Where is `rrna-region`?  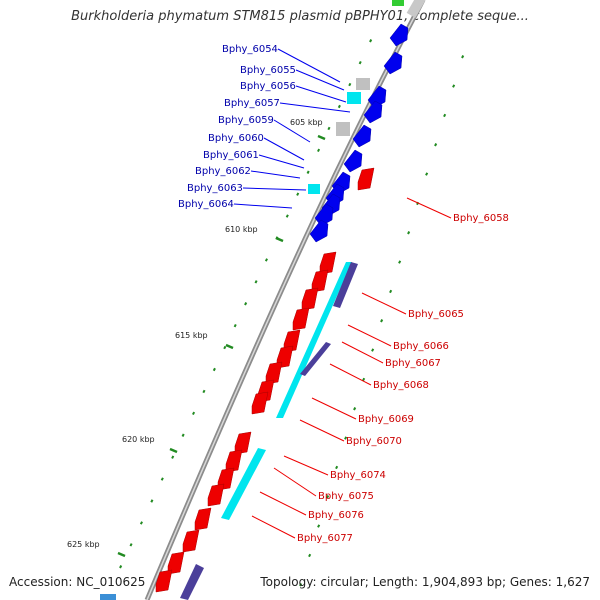
rrna-region is located at coordinates (314, 340).